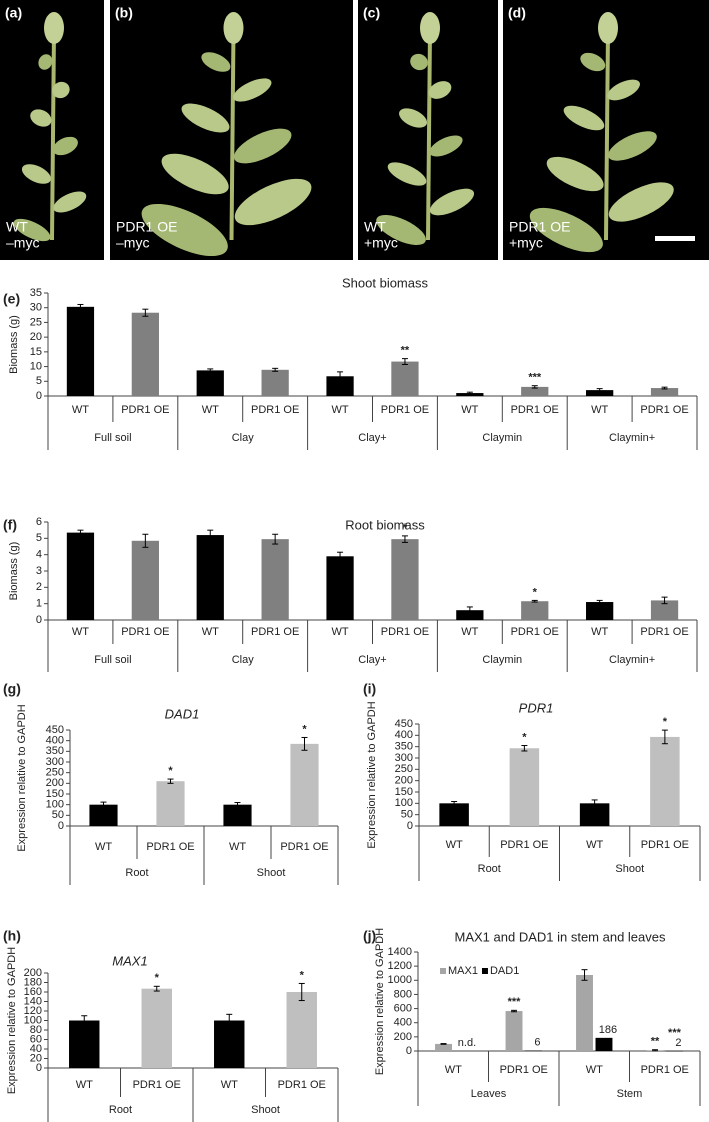 The height and width of the screenshot is (1122, 709). I want to click on chart-title: PDR1, so click(536, 707).